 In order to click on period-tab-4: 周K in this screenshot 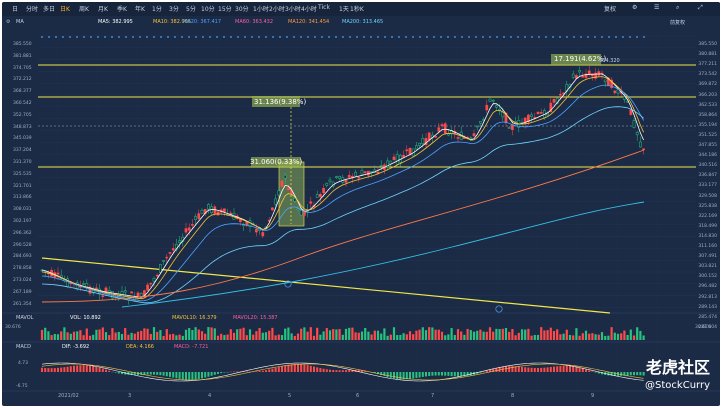, I will do `click(84, 9)`.